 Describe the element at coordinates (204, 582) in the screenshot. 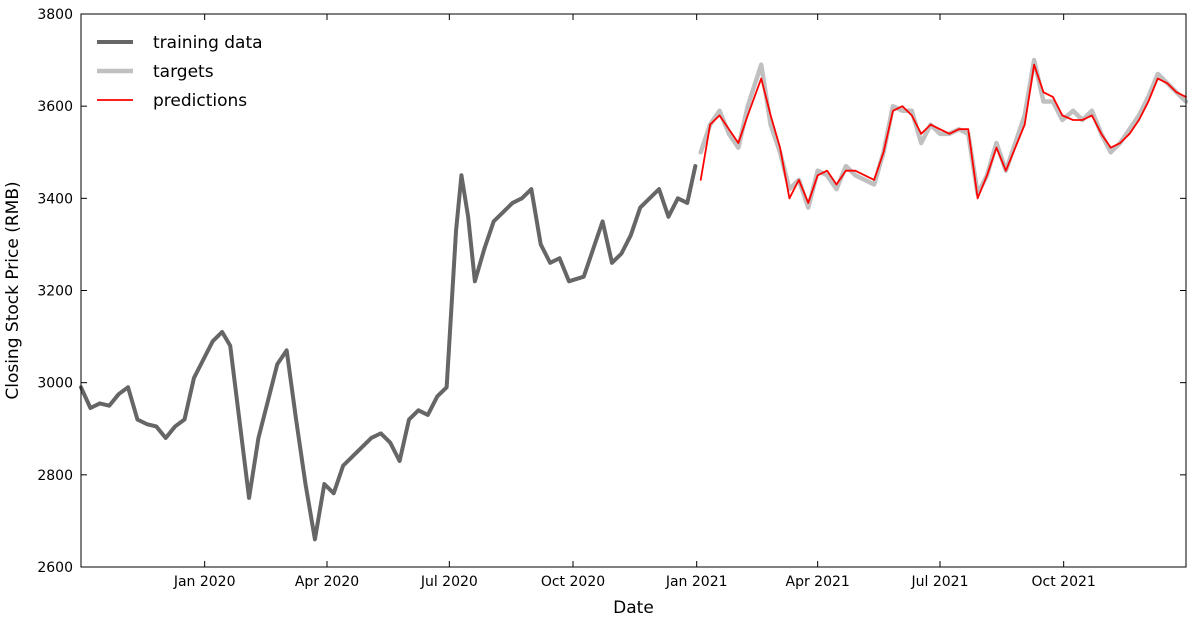

I see `x-tick-label: Jan 2020` at that location.